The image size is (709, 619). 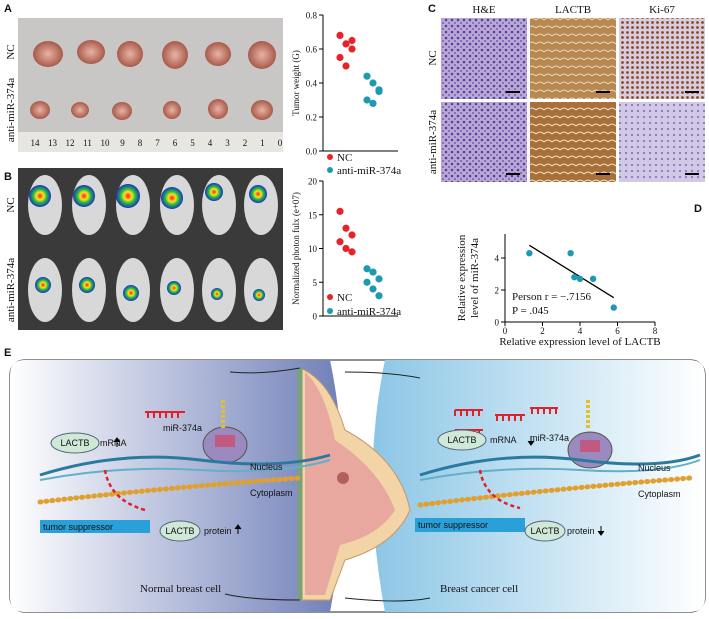 I want to click on y-tick-label: 0.8, so click(x=312, y=16).